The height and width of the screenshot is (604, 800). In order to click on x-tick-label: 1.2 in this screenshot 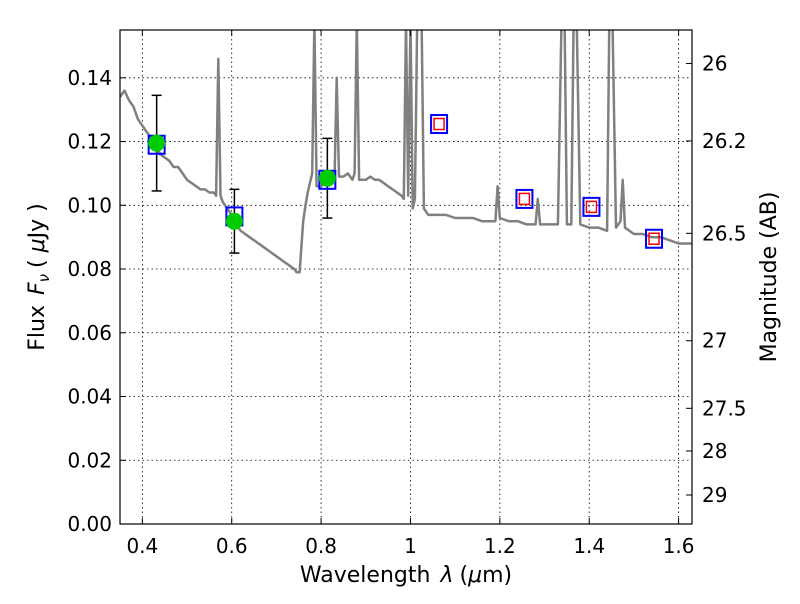, I will do `click(500, 546)`.